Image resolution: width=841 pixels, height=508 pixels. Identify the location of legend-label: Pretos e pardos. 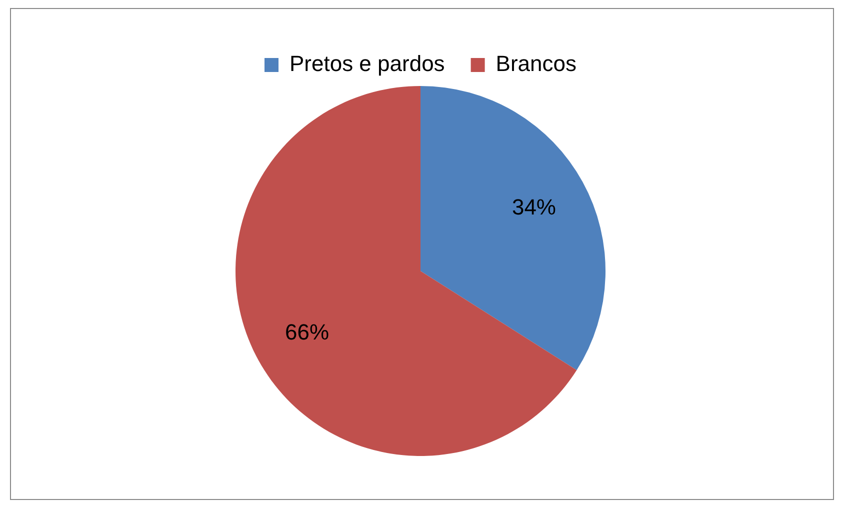
(367, 63).